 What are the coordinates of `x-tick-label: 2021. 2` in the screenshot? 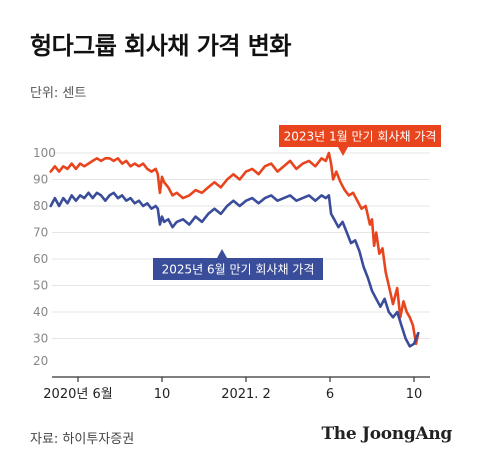 It's located at (246, 394).